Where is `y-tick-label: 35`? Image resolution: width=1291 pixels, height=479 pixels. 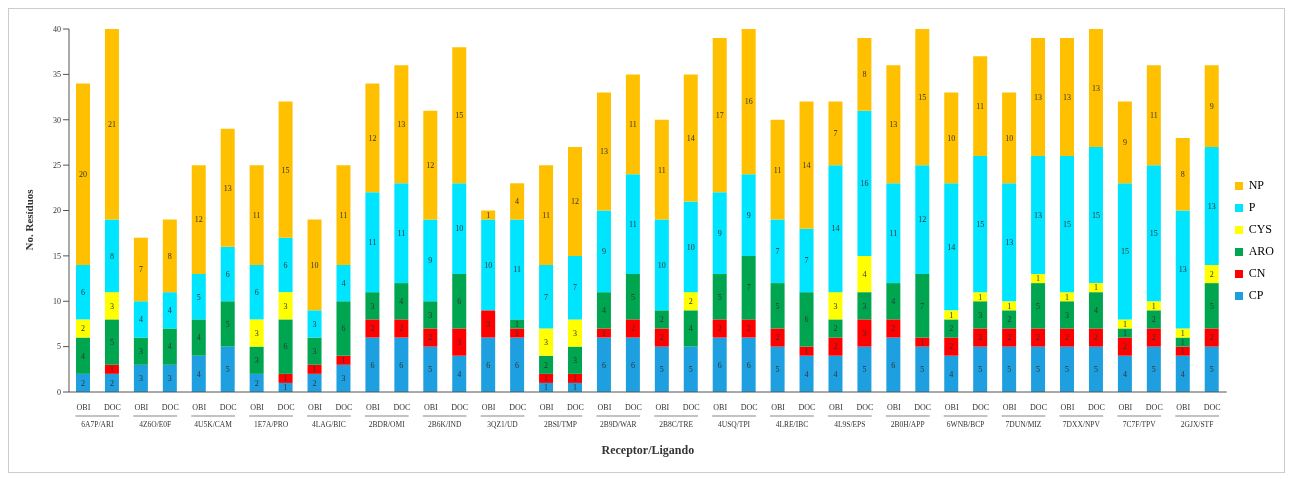 y-tick-label: 35 is located at coordinates (57, 75).